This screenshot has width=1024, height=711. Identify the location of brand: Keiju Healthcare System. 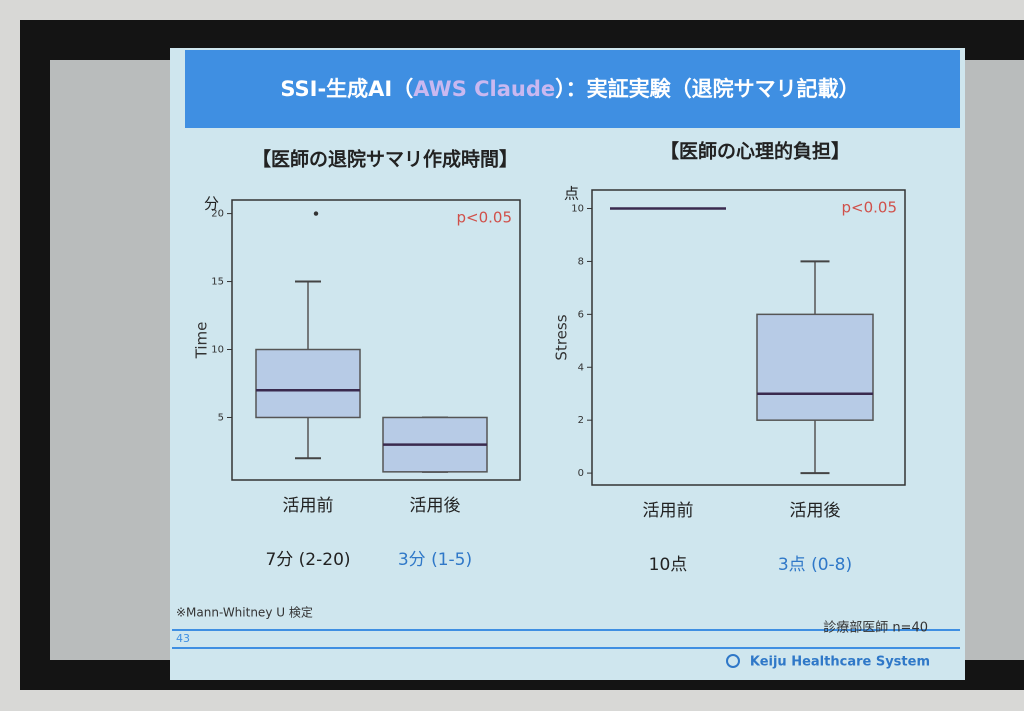
(840, 662).